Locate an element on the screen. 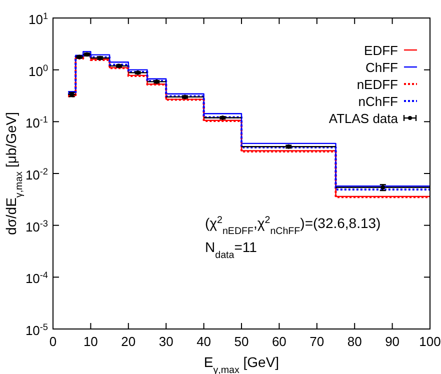 The height and width of the screenshot is (374, 441). y-tick-label: 10$^{0}$ is located at coordinates (38, 70).